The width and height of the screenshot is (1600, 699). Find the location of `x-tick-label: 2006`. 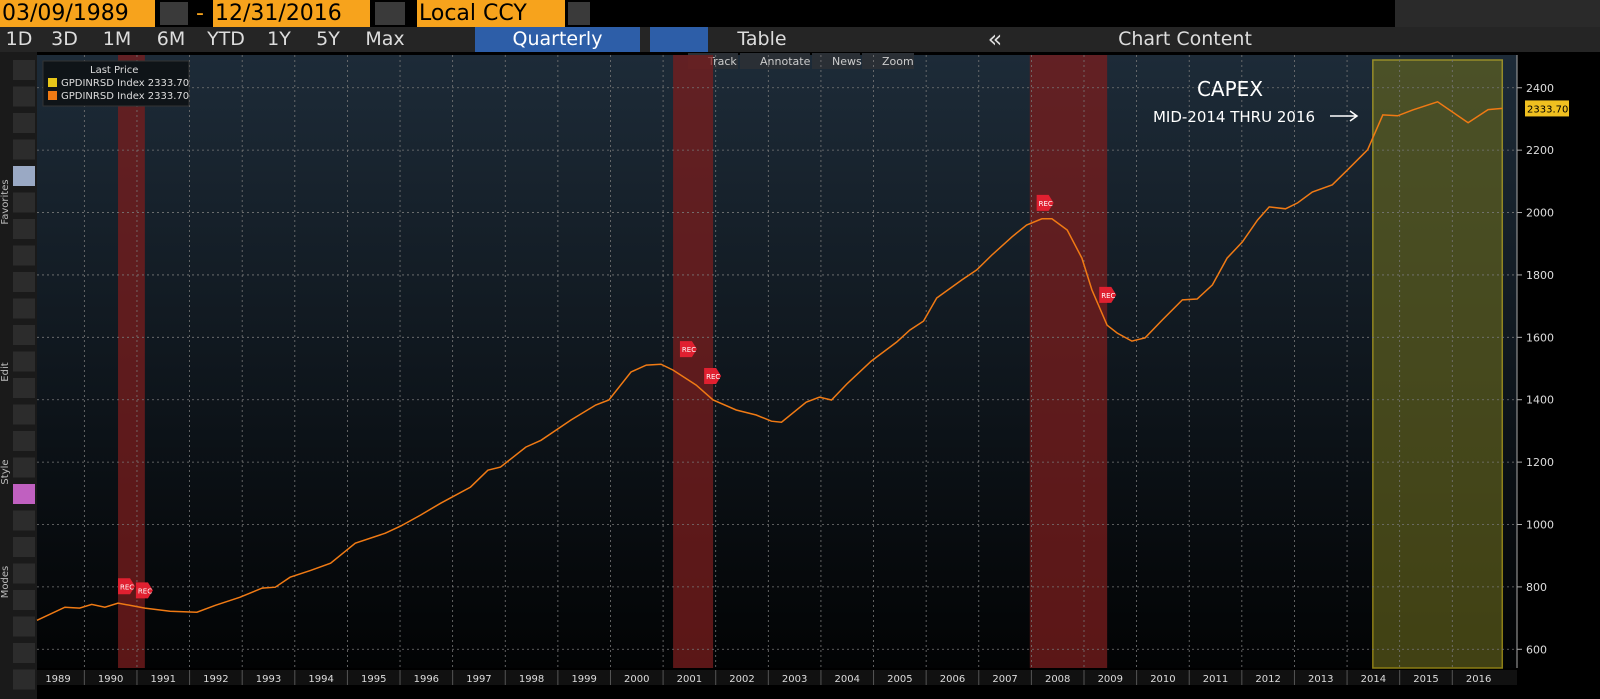

x-tick-label: 2006 is located at coordinates (952, 679).